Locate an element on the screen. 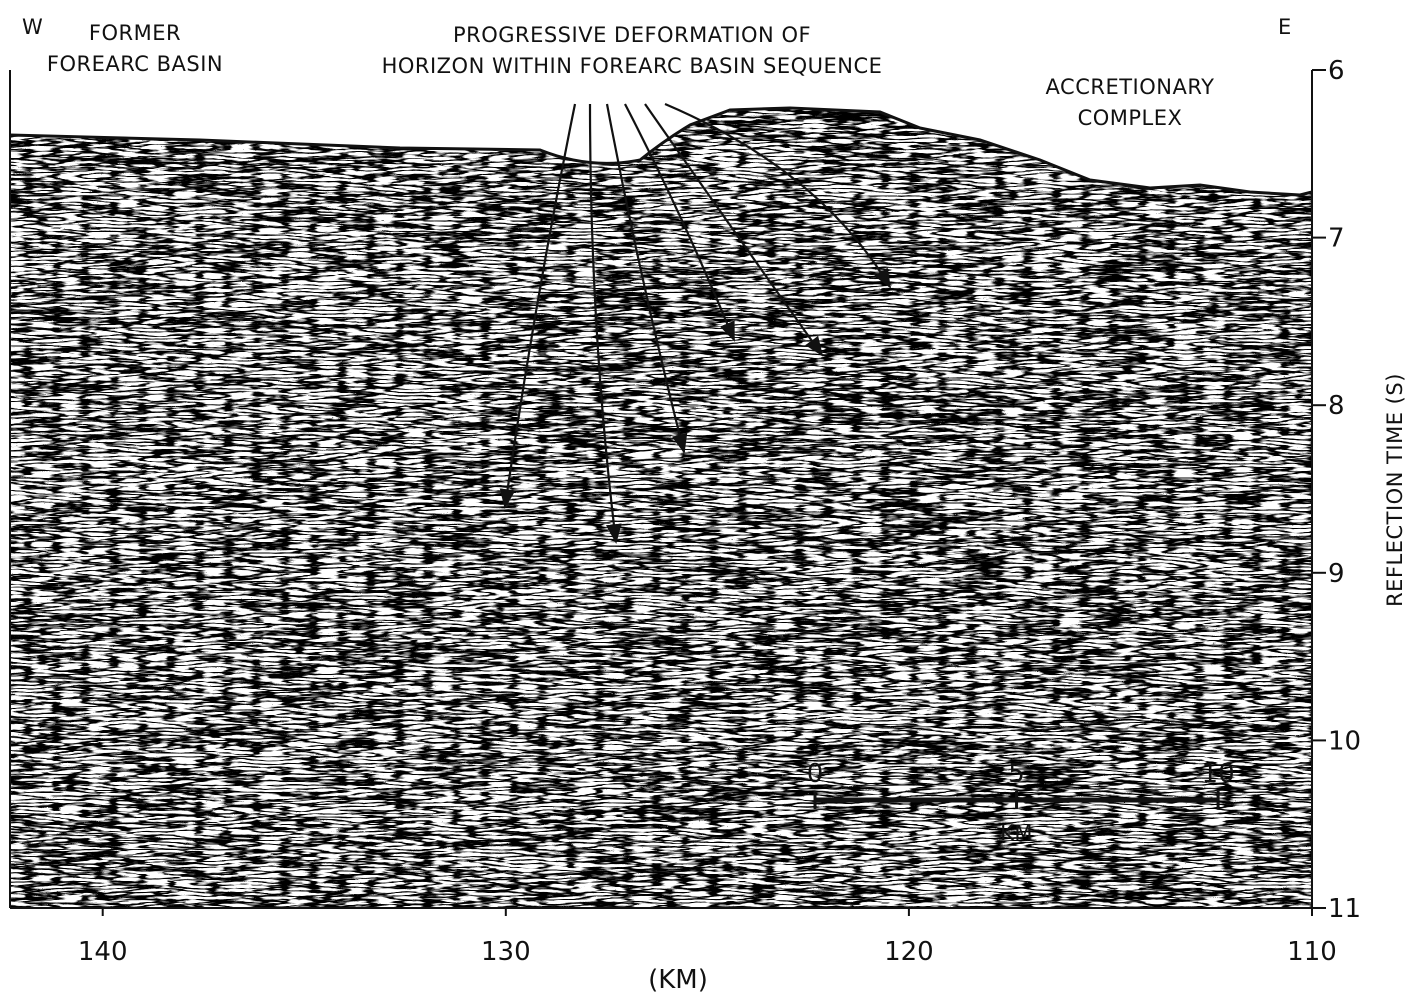 The height and width of the screenshot is (1002, 1416). west-label: W is located at coordinates (32, 27).